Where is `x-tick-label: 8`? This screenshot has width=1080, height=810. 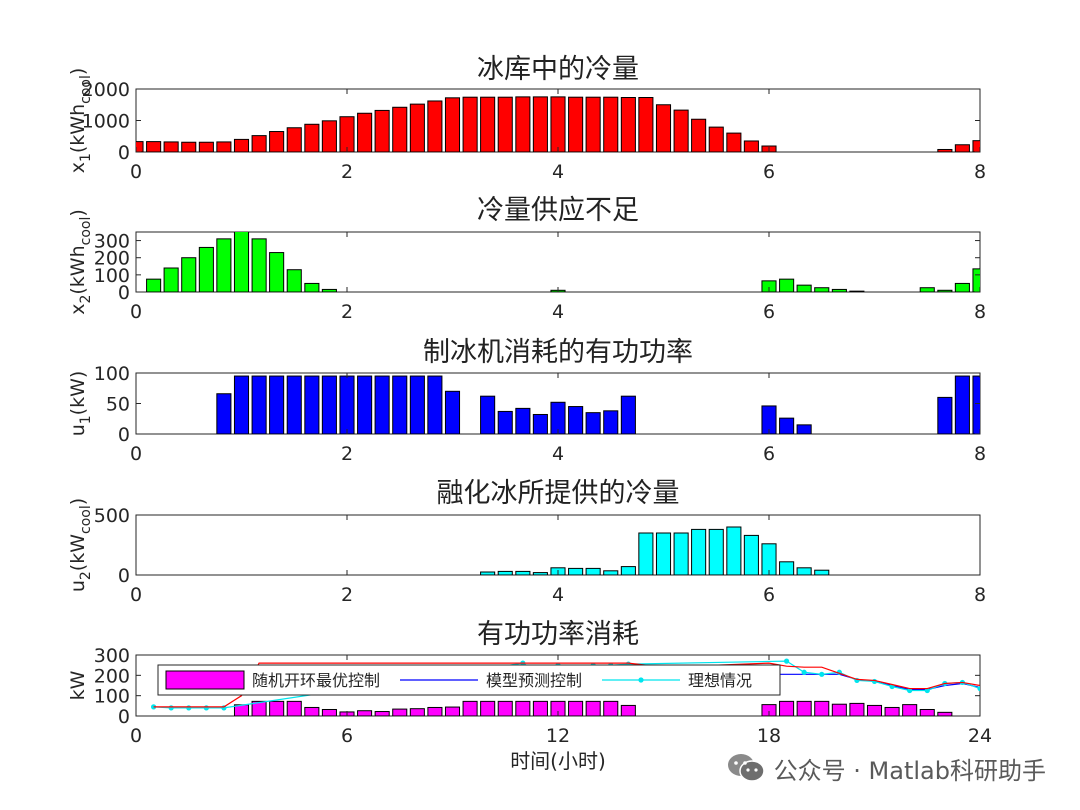 x-tick-label: 8 is located at coordinates (980, 172).